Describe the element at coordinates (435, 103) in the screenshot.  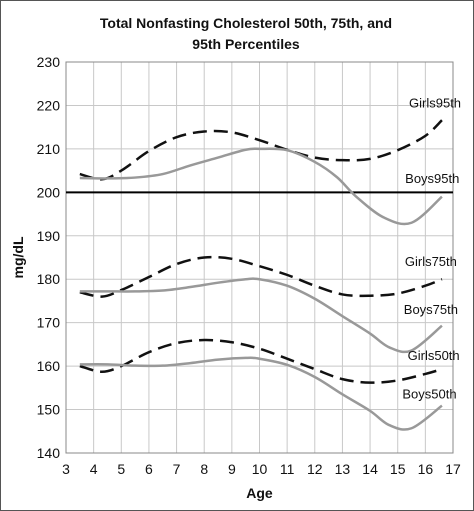
I see `series-label-girls95th: Girls95th` at that location.